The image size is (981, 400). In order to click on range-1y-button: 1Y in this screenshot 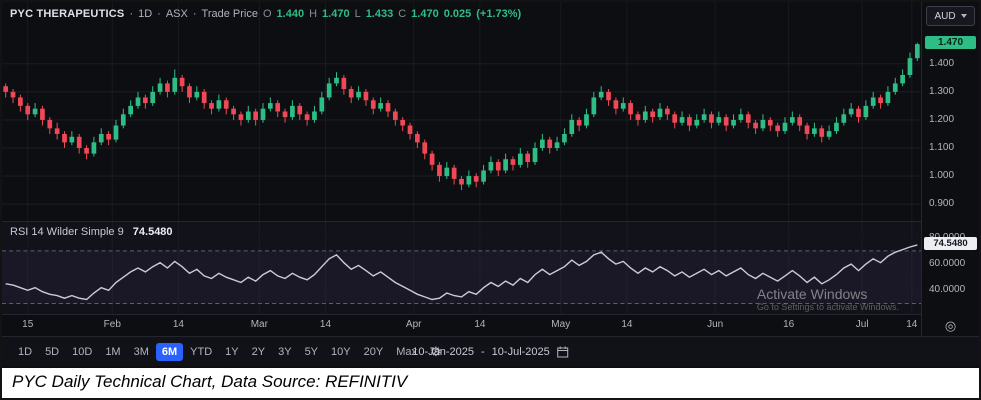, I will do `click(231, 352)`.